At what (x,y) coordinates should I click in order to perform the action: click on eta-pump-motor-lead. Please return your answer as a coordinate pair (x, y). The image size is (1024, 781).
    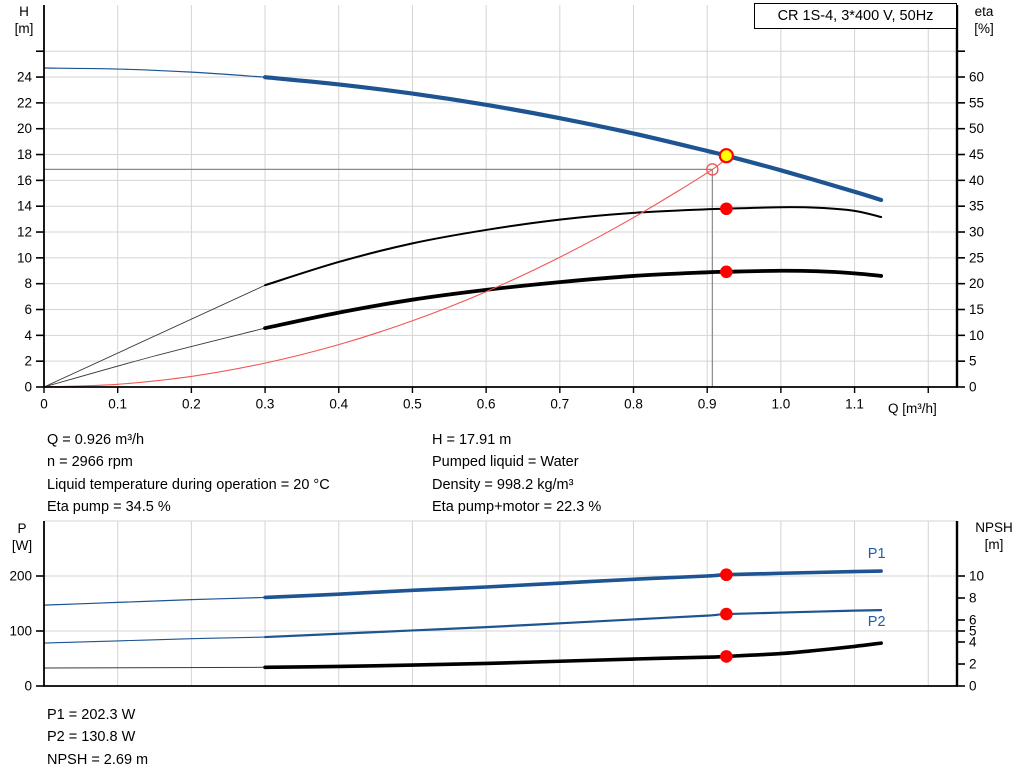
    Looking at the image, I should click on (154, 357).